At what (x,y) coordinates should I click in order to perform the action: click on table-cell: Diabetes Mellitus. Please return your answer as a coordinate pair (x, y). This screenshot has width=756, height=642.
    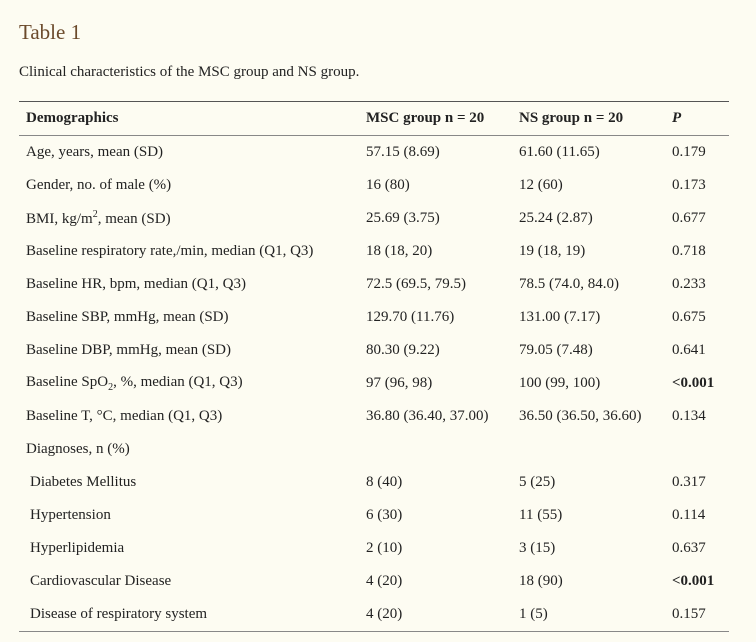
    Looking at the image, I should click on (83, 482).